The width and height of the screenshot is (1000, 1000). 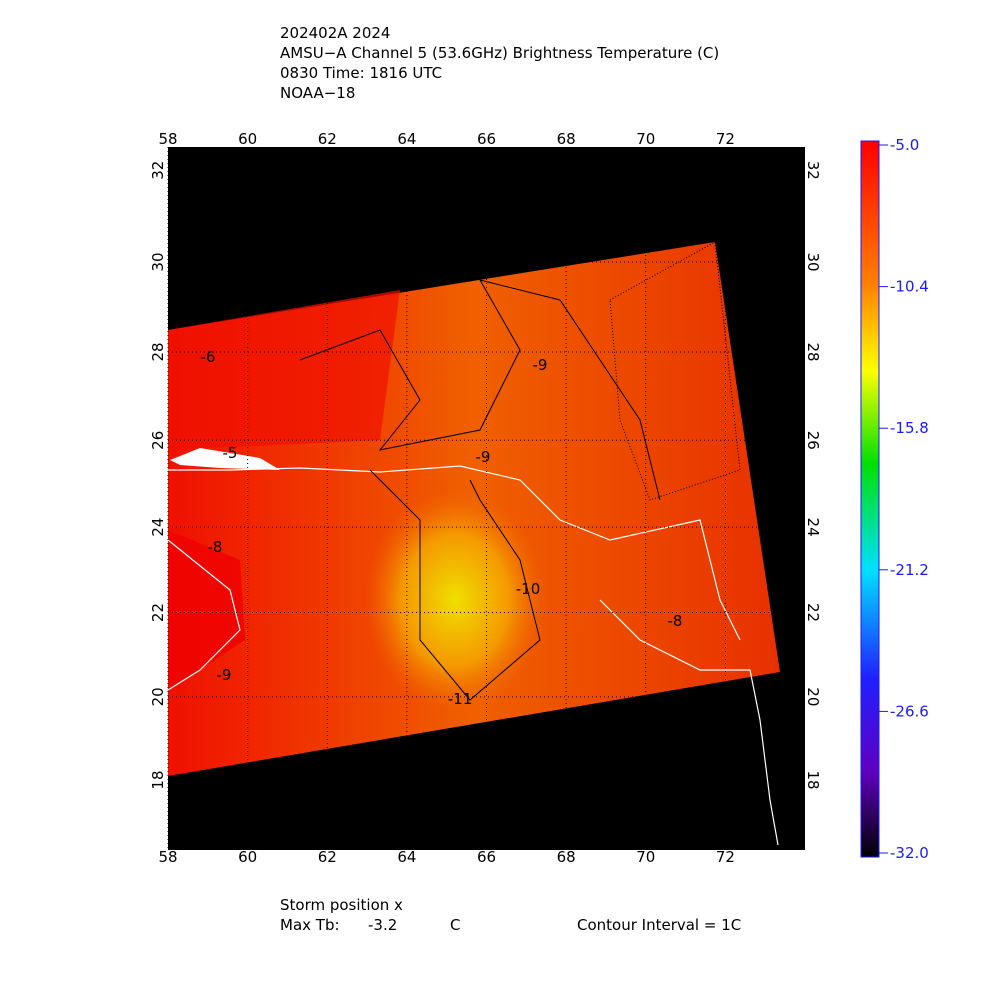 I want to click on hatch, so click(x=675, y=371).